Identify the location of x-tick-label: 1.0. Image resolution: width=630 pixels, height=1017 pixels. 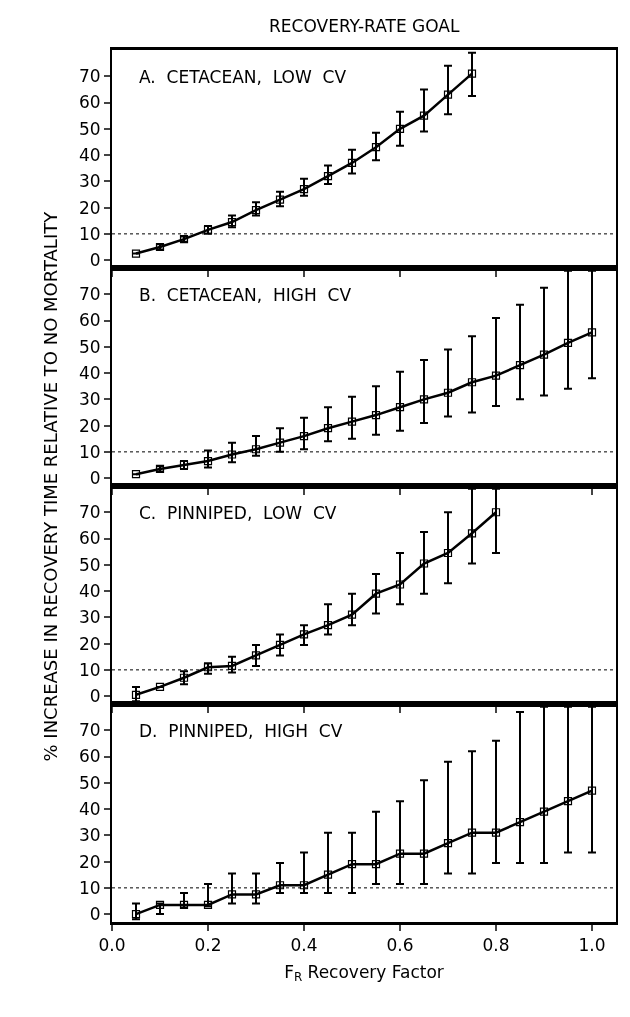
(592, 945).